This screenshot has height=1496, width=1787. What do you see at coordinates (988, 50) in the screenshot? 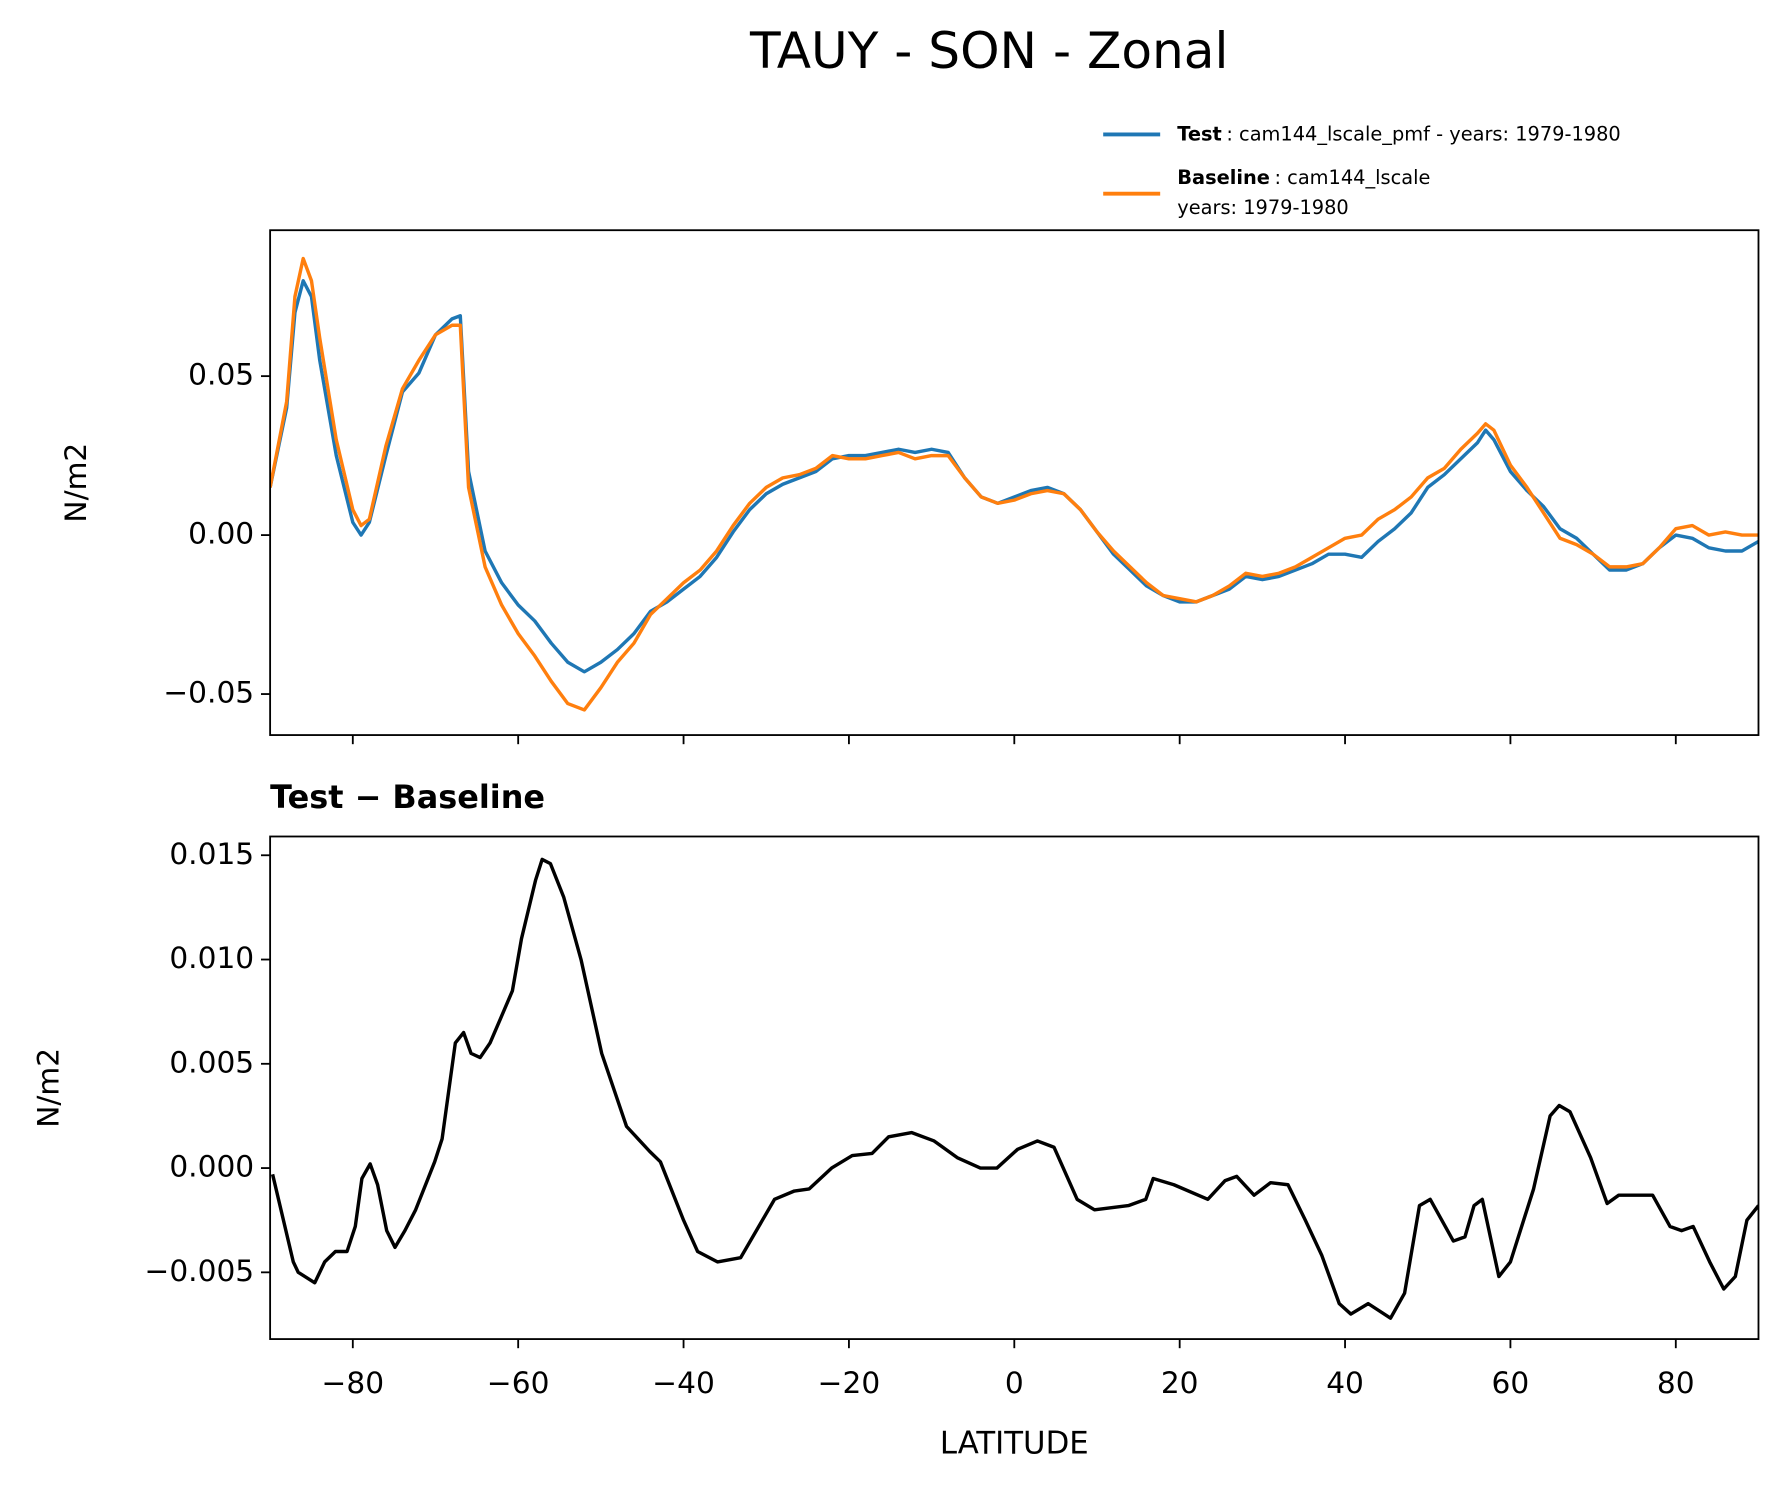
I see `chart-title: TAUY - SON - Zonal` at bounding box center [988, 50].